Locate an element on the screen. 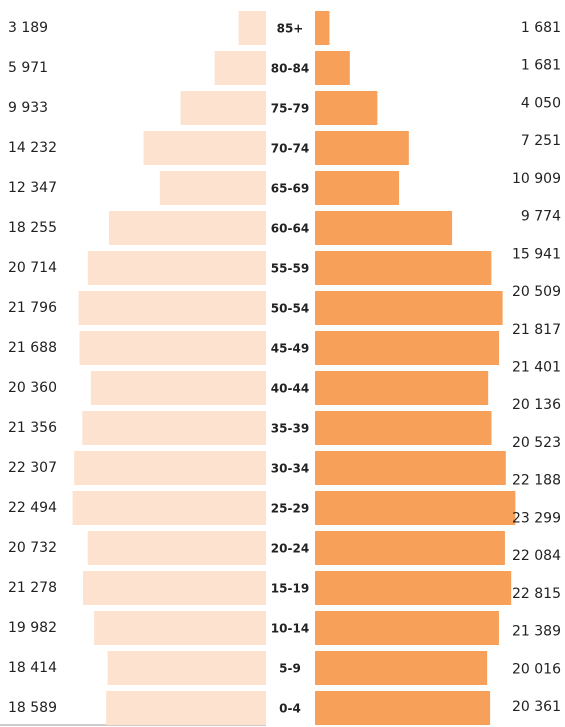 The image size is (565, 727). age-label: 30-34 is located at coordinates (290, 469).